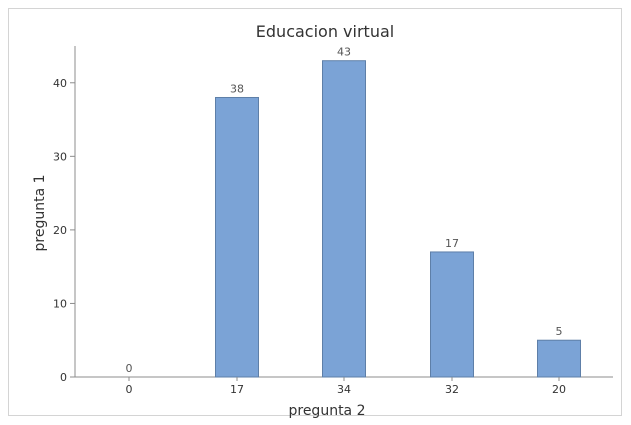 Image resolution: width=631 pixels, height=425 pixels. I want to click on y-tick-label: 10, so click(60, 303).